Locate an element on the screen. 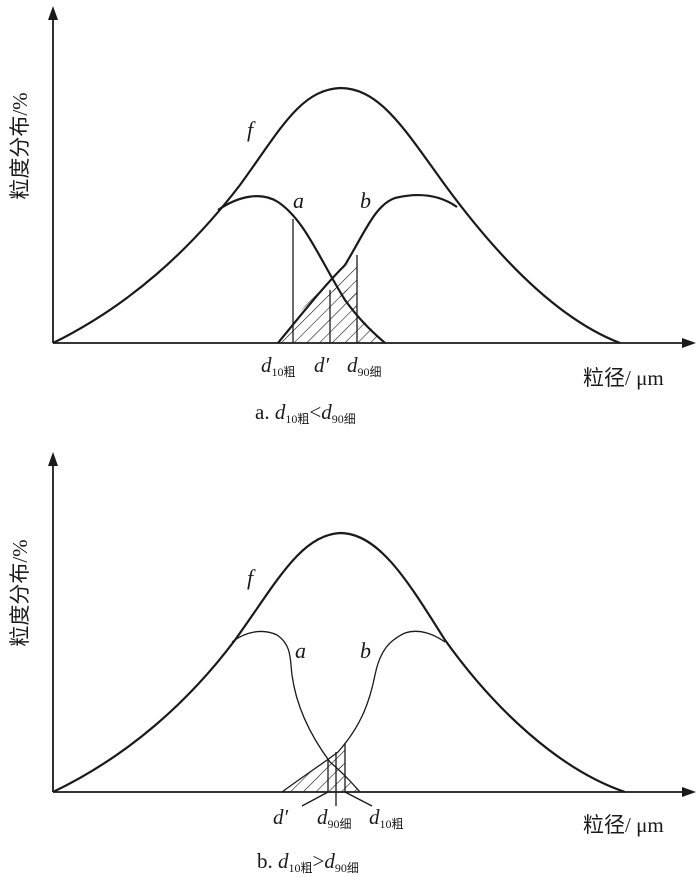 This screenshot has width=700, height=877. panel-a-mark-dprime: d′ is located at coordinates (322, 365).